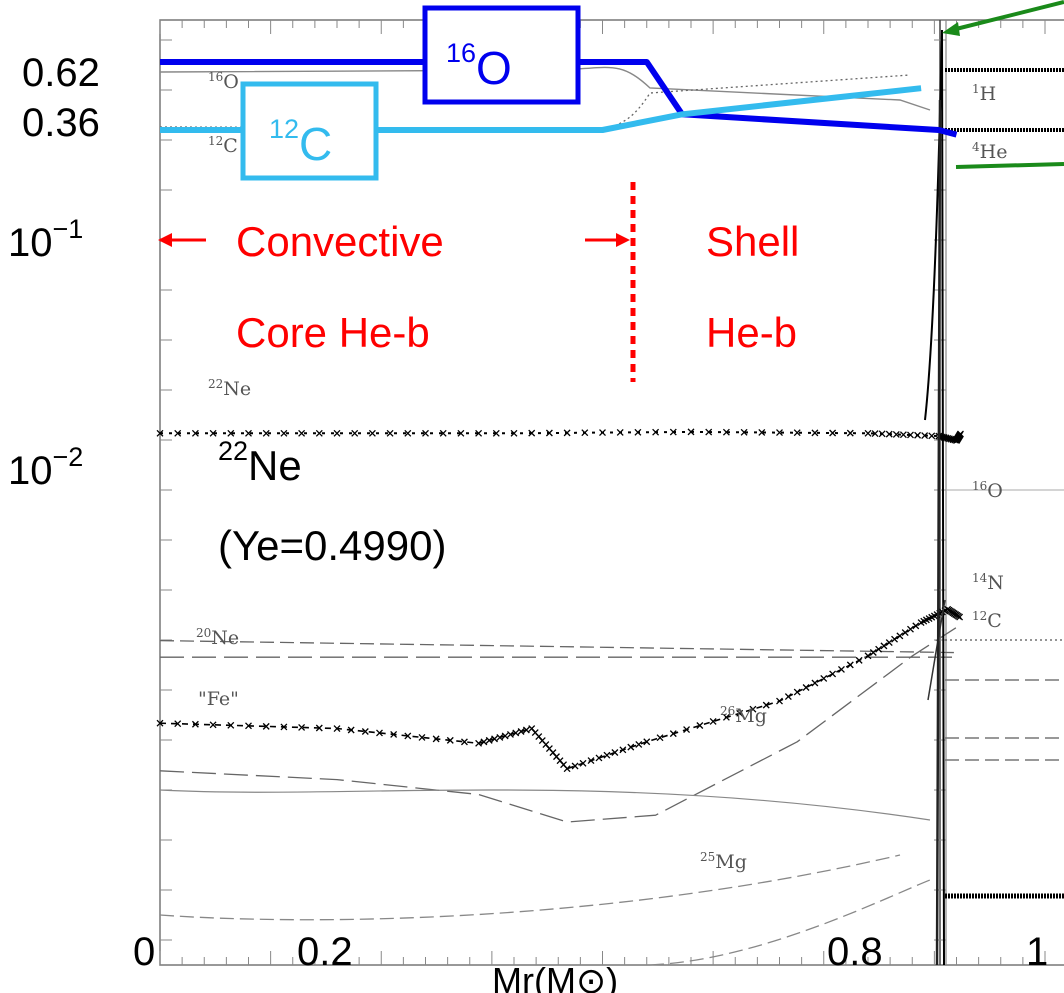 This screenshot has width=1064, height=993. I want to click on panel-label-sup: 4, so click(976, 147).